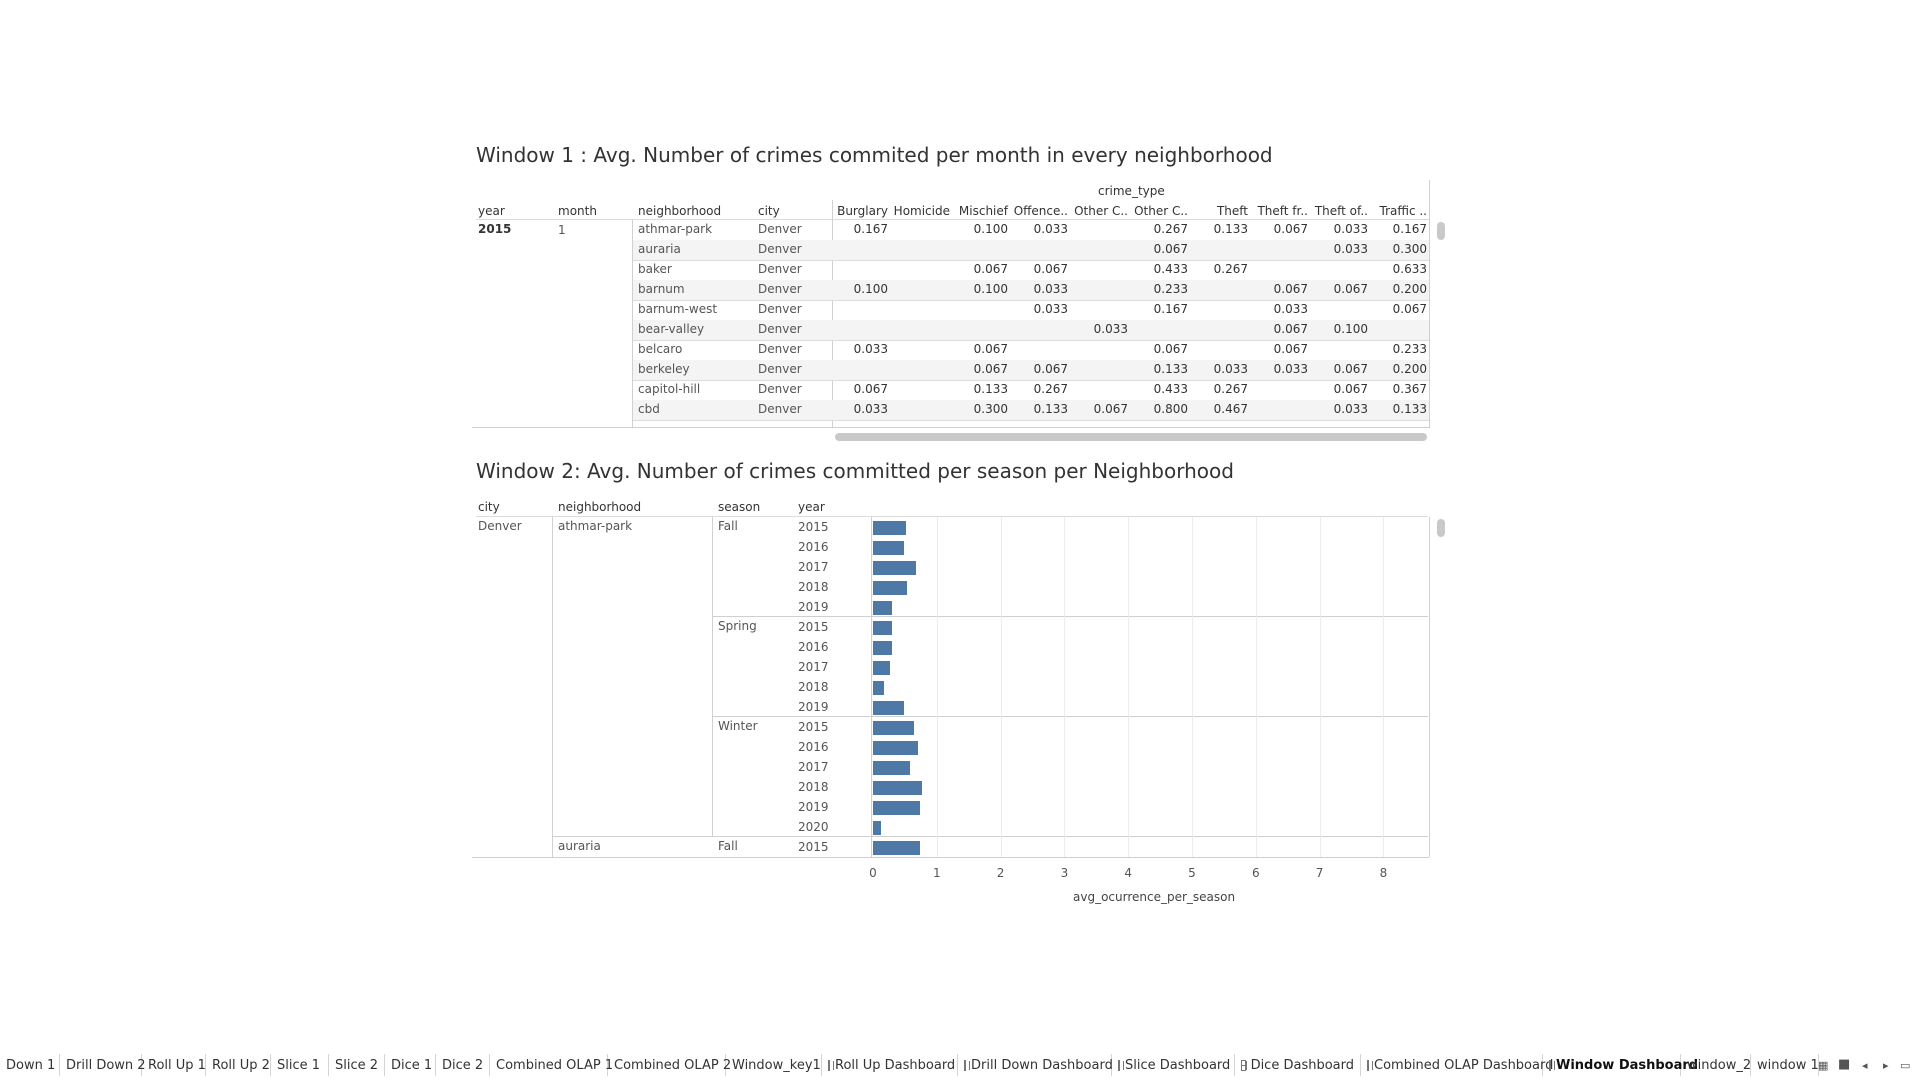 The image size is (1920, 1080). I want to click on crime-col-header: Theft, so click(1232, 211).